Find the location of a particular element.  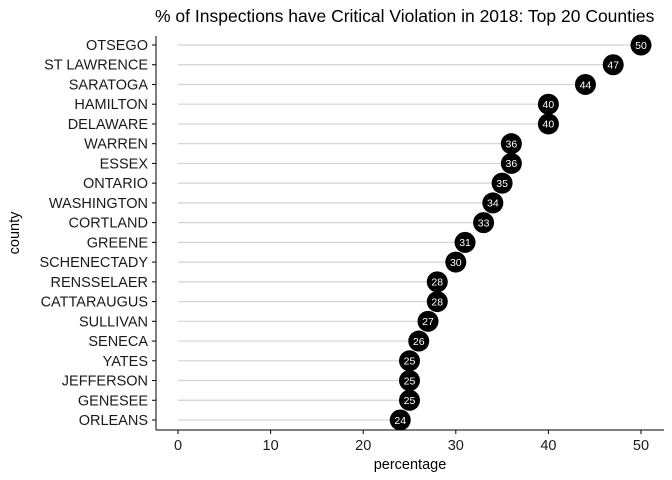

y-tick-label-rensselaer: RENSSELAER is located at coordinates (99, 283).